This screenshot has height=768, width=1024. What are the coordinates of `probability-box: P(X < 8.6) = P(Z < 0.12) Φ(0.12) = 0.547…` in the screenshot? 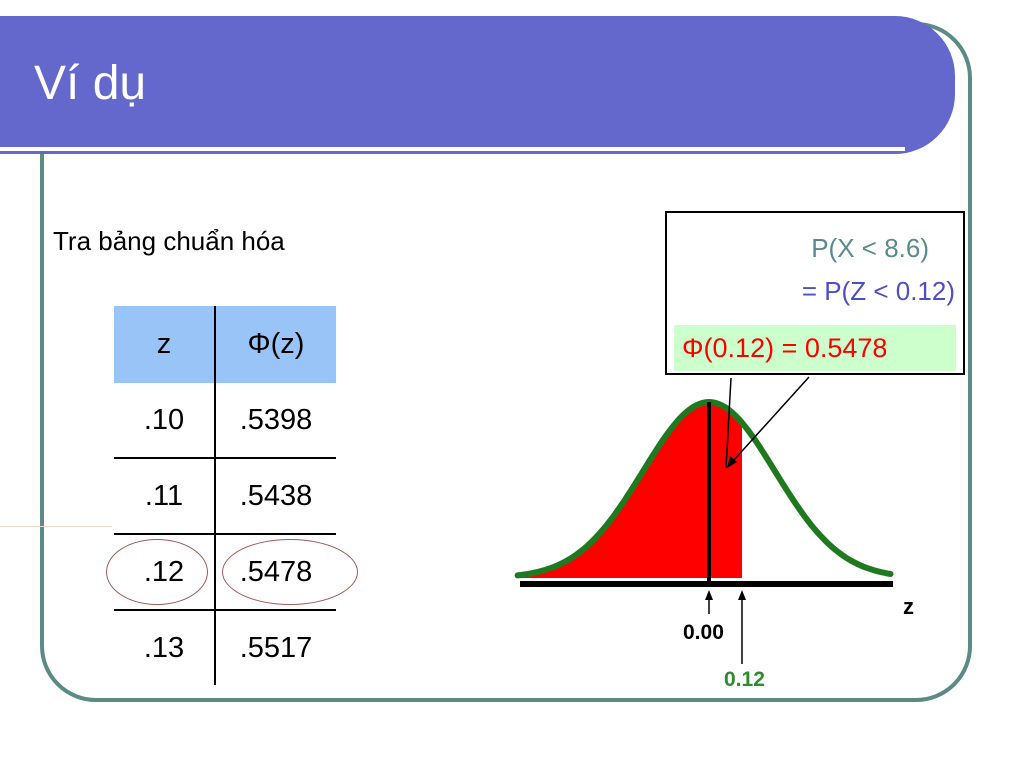 It's located at (815, 293).